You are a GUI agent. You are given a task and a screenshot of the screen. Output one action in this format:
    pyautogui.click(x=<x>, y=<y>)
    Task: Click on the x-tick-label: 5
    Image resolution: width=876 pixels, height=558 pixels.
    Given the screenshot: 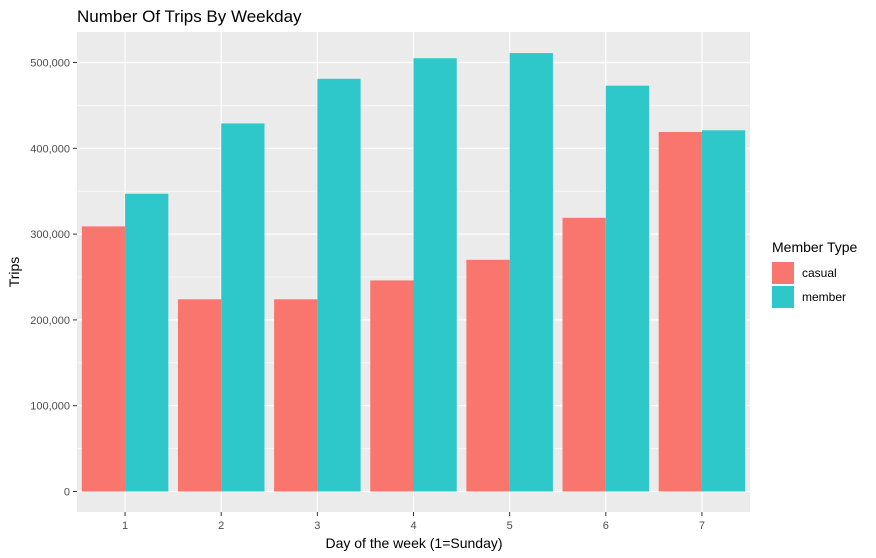 What is the action you would take?
    pyautogui.click(x=510, y=526)
    